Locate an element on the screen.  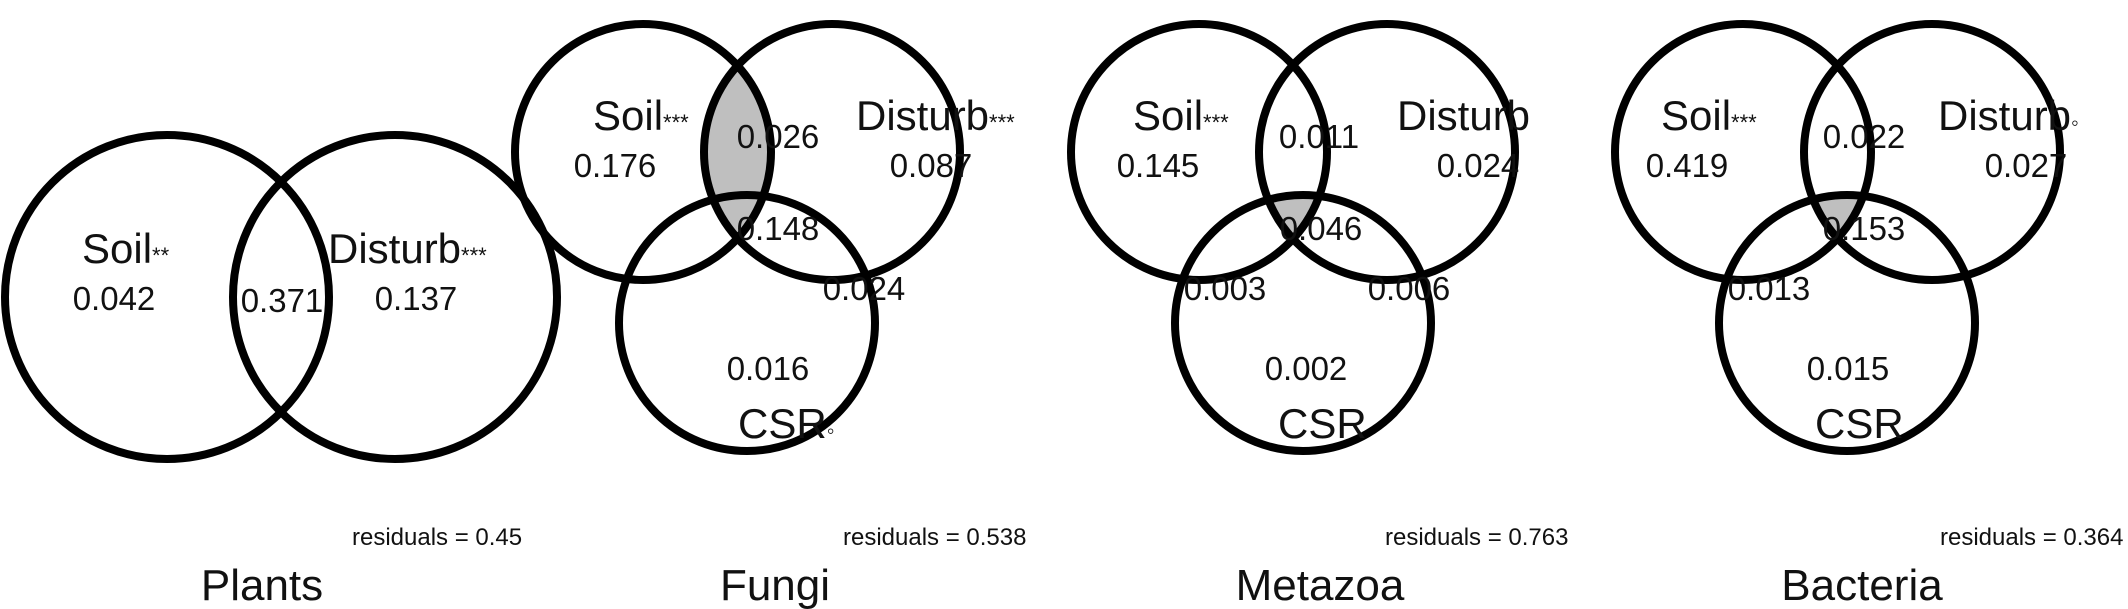
residuals-text: residuals = 0.763 is located at coordinates (1476, 537).